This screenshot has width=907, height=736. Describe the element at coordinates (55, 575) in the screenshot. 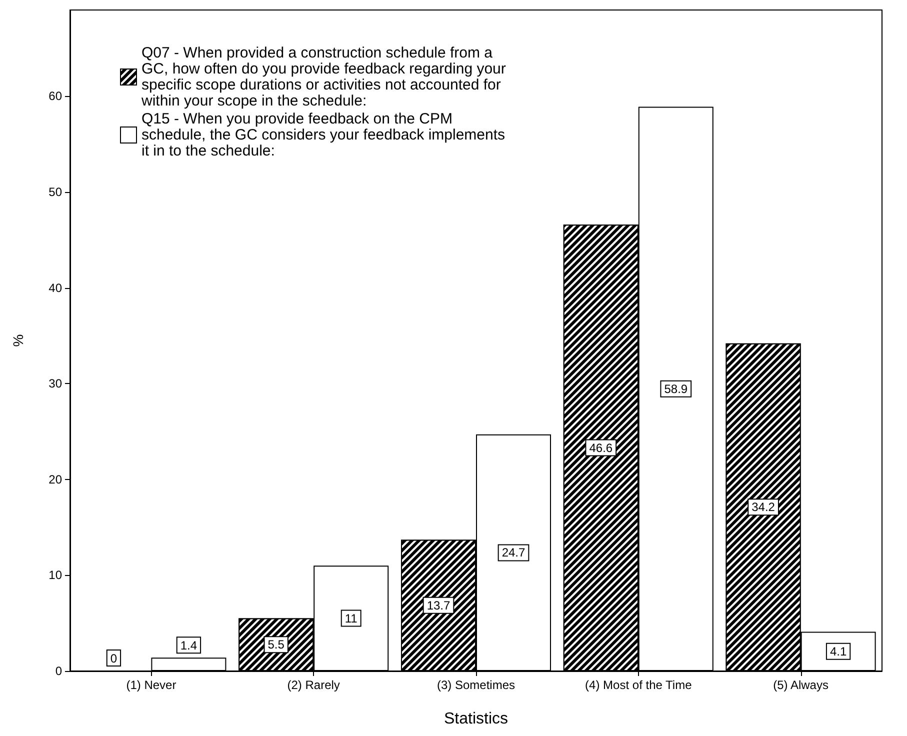

I see `y-tick-label: 10` at that location.